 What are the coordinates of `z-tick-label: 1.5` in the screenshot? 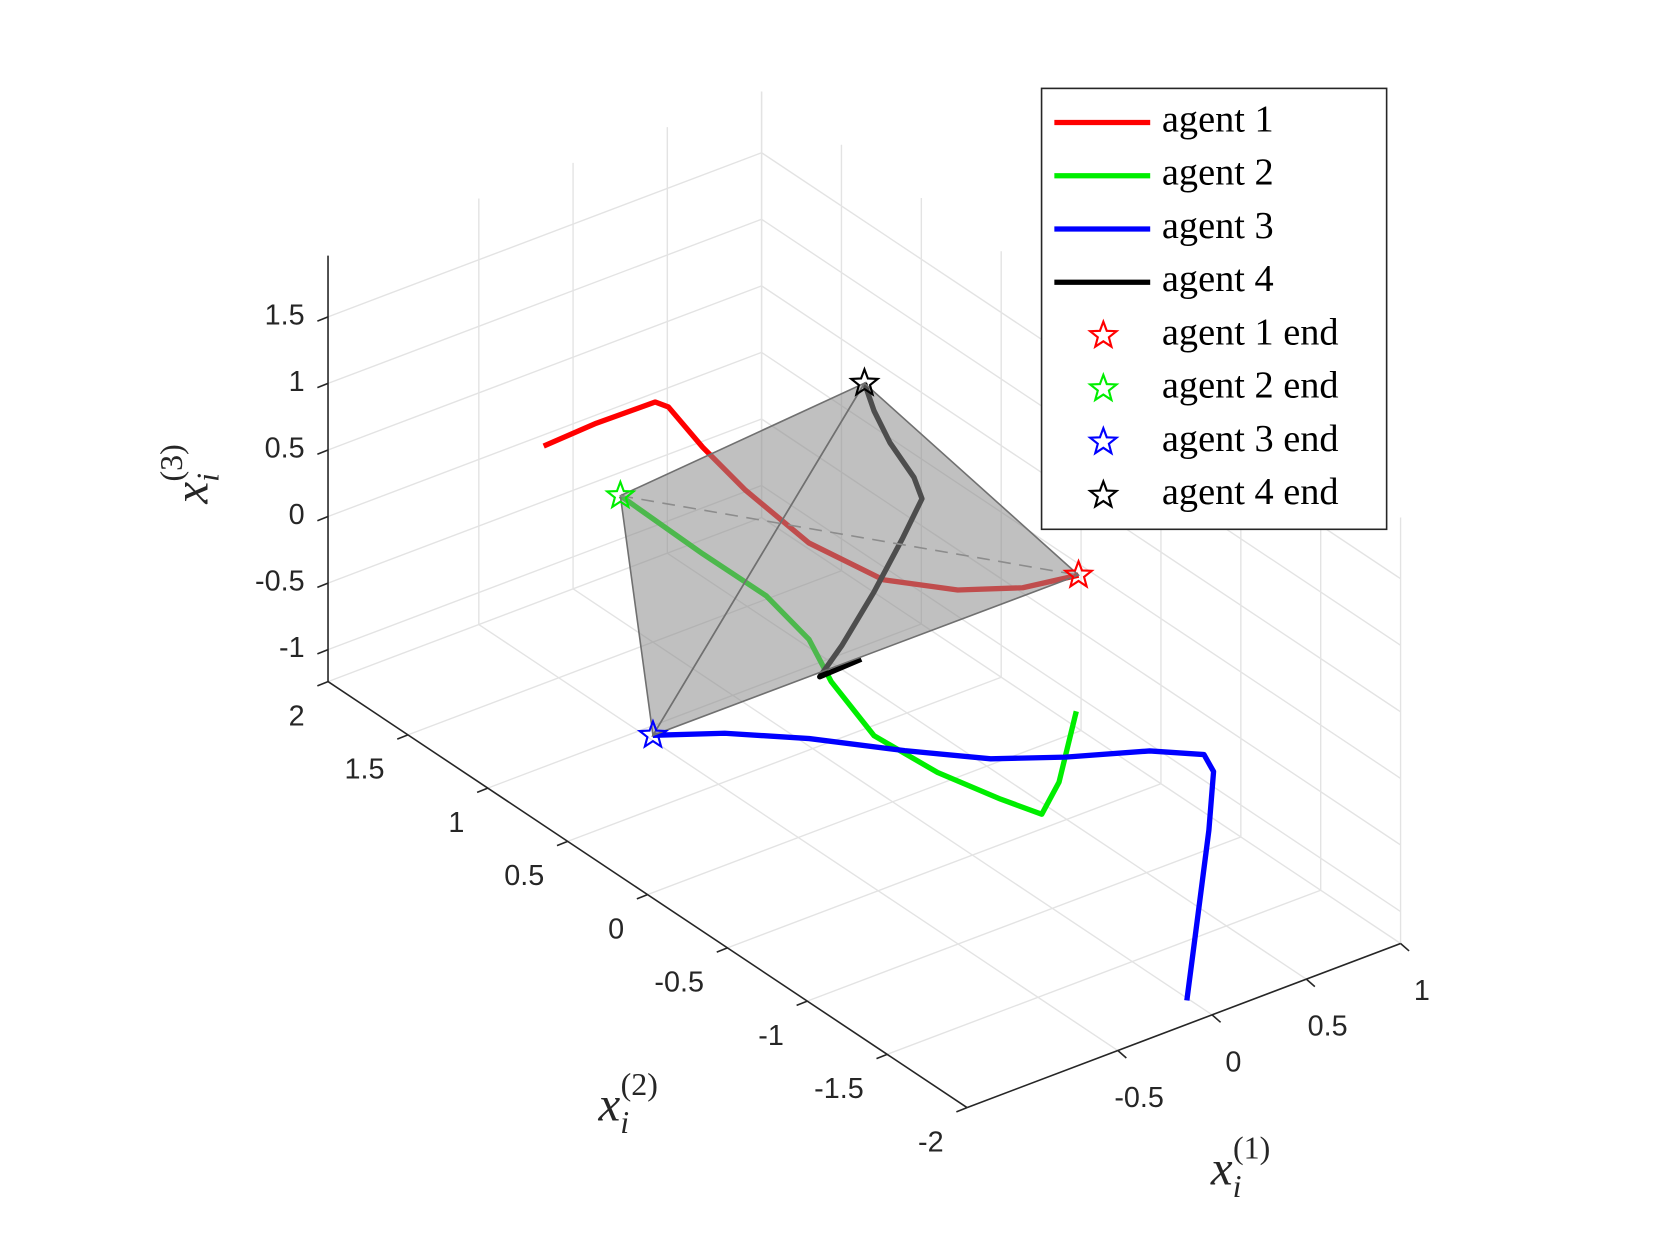 It's located at (285, 315).